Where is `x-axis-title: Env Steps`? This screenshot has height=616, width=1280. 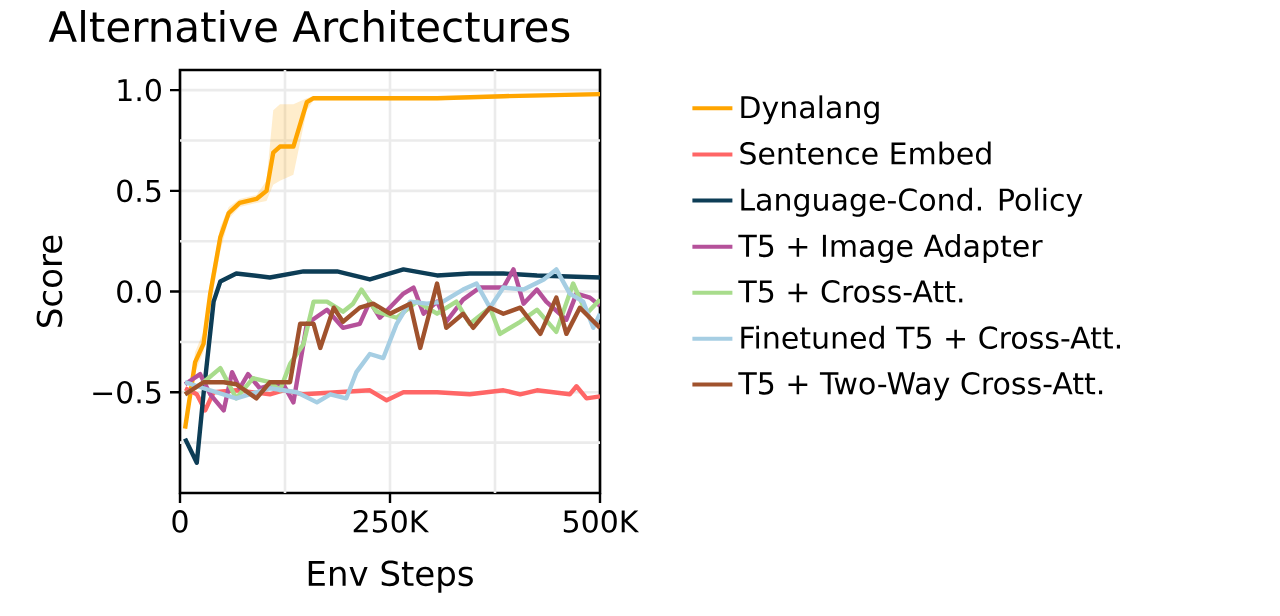
x-axis-title: Env Steps is located at coordinates (390, 576).